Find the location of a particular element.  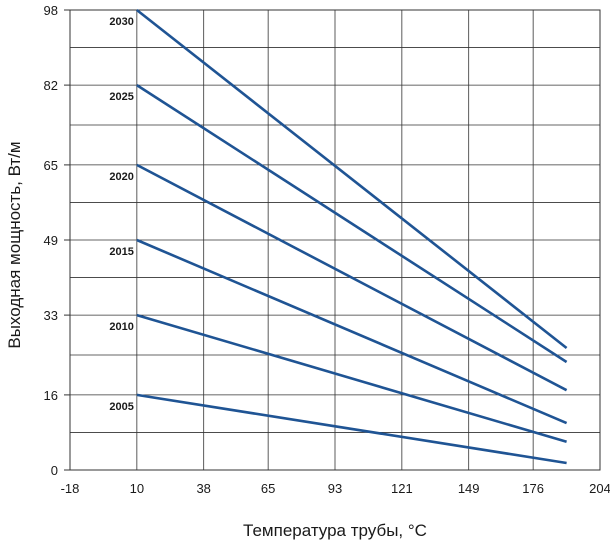

x-tick-label: 65 is located at coordinates (268, 488).